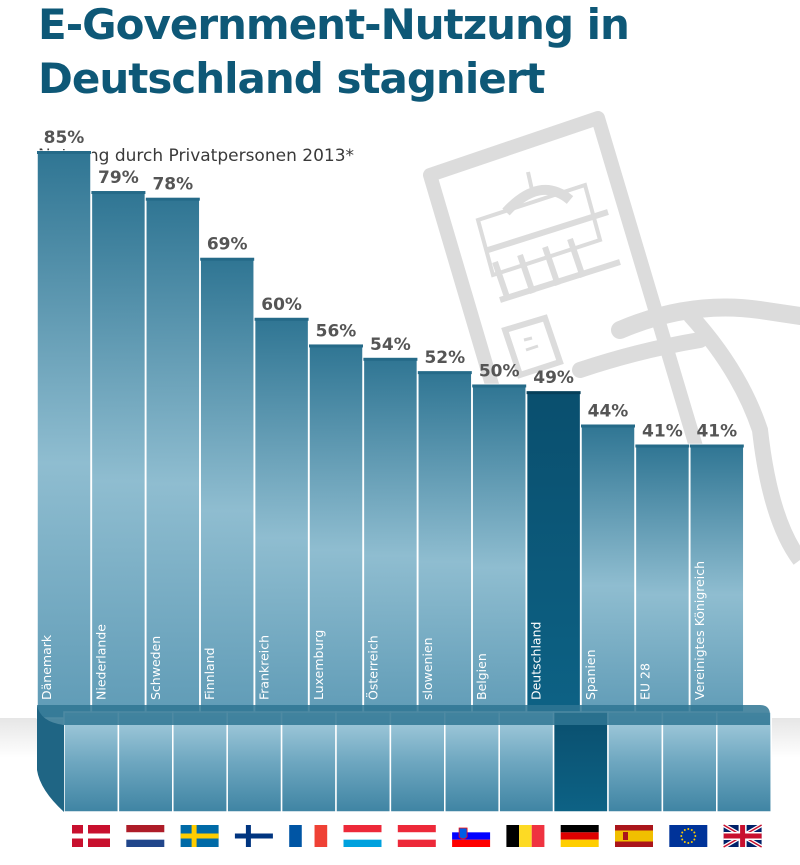  Describe the element at coordinates (608, 411) in the screenshot. I see `bar-value-label: 44%` at that location.